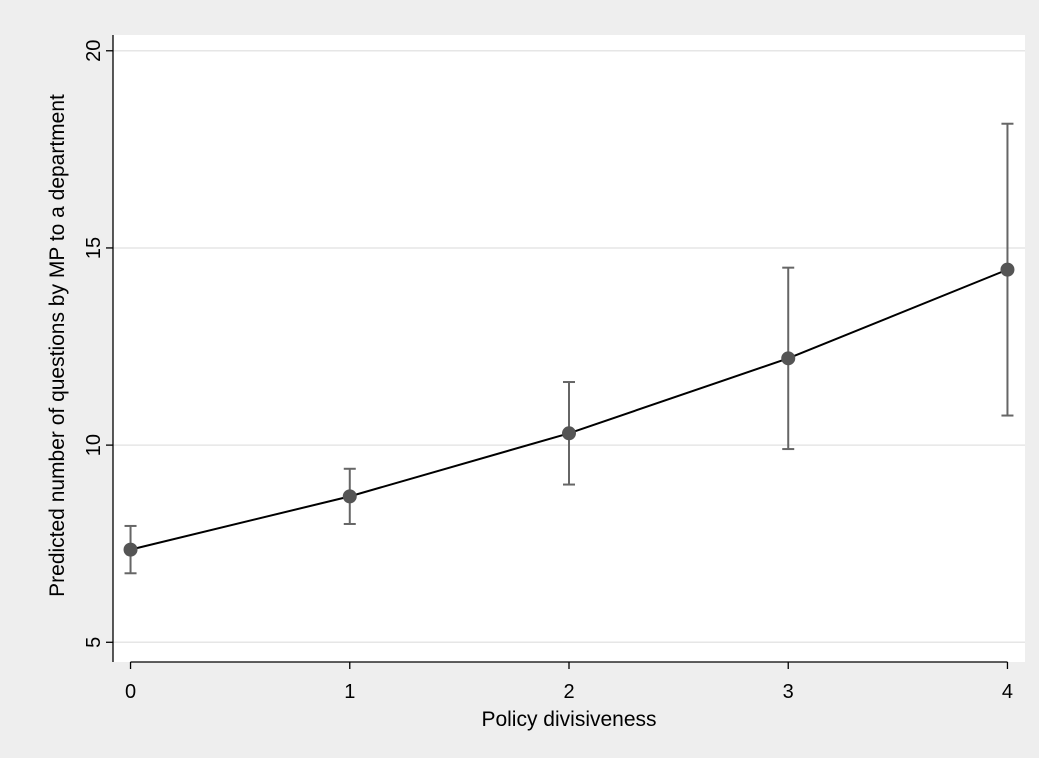 This screenshot has width=1039, height=758. I want to click on y-tick-label-10: 10, so click(94, 445).